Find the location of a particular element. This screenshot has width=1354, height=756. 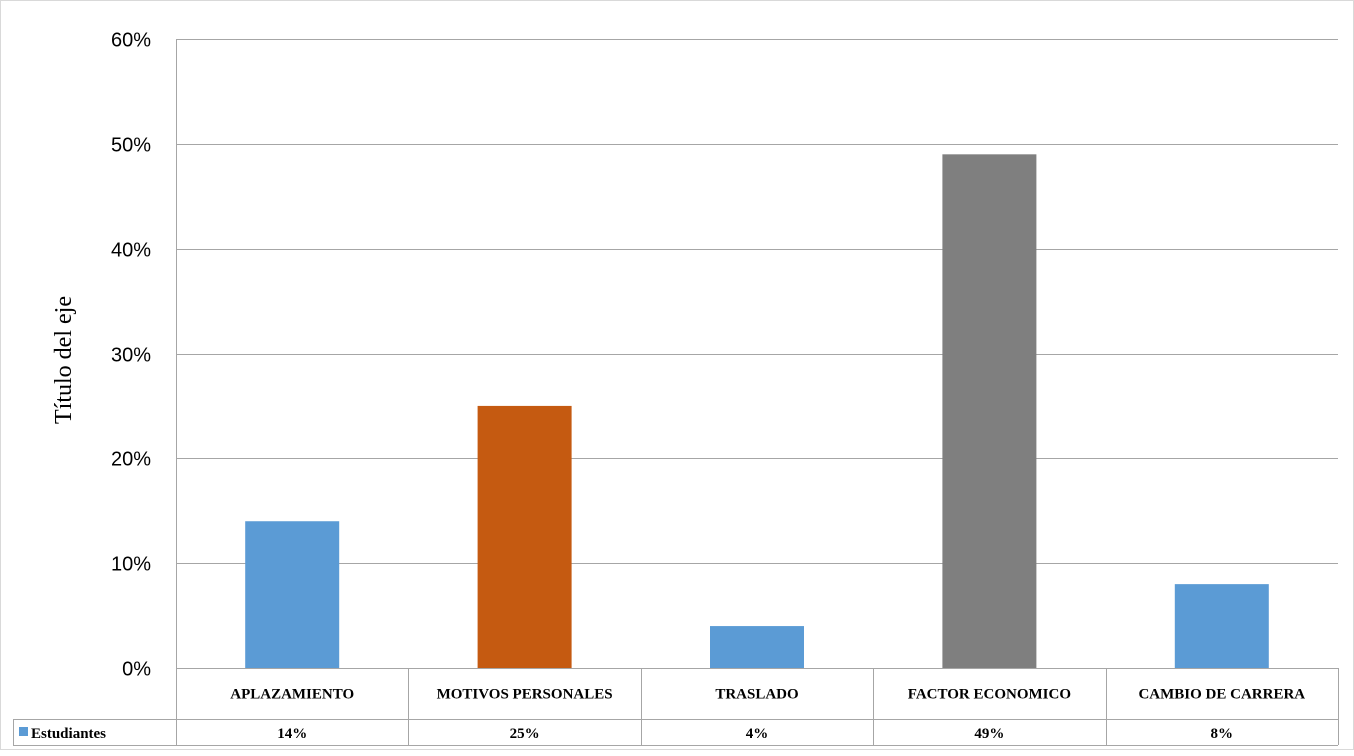

bar-aplazamiento is located at coordinates (292, 594).